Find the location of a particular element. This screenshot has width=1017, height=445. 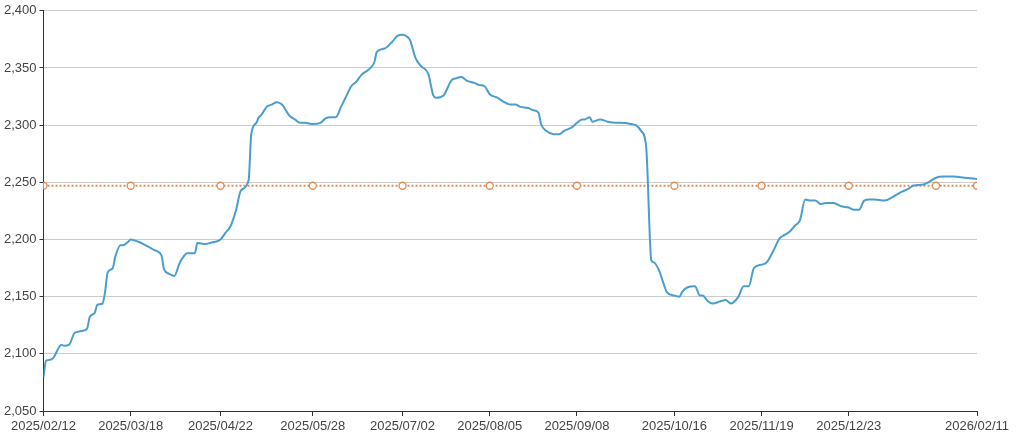

x-tick-label: 2025/09/08 is located at coordinates (577, 426).